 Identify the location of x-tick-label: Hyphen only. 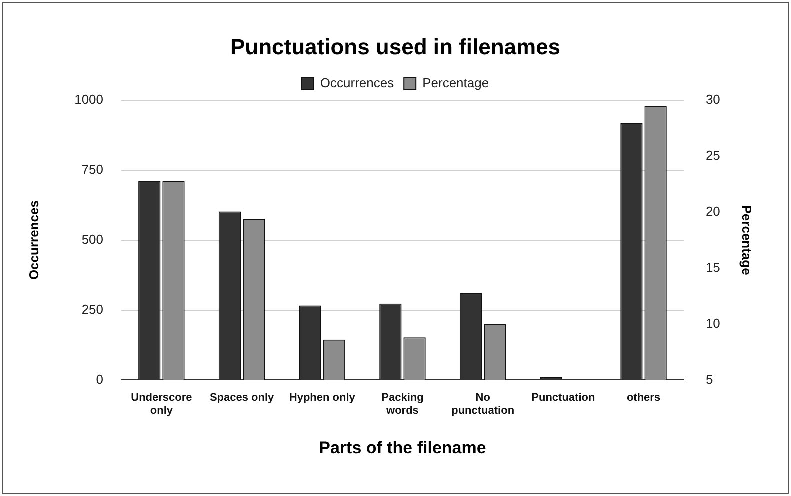
(322, 398).